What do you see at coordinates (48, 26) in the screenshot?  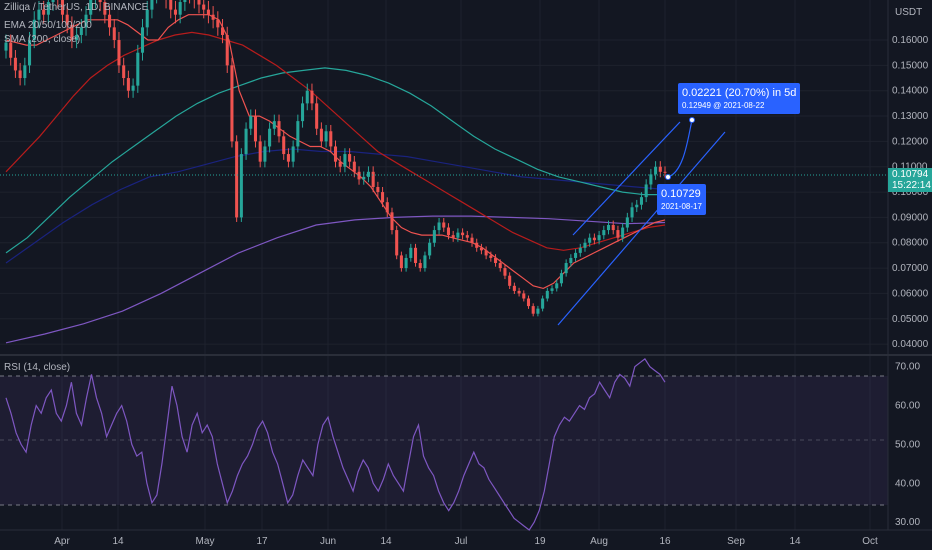 I see `ema-legend: EMA 20/50/100/200` at bounding box center [48, 26].